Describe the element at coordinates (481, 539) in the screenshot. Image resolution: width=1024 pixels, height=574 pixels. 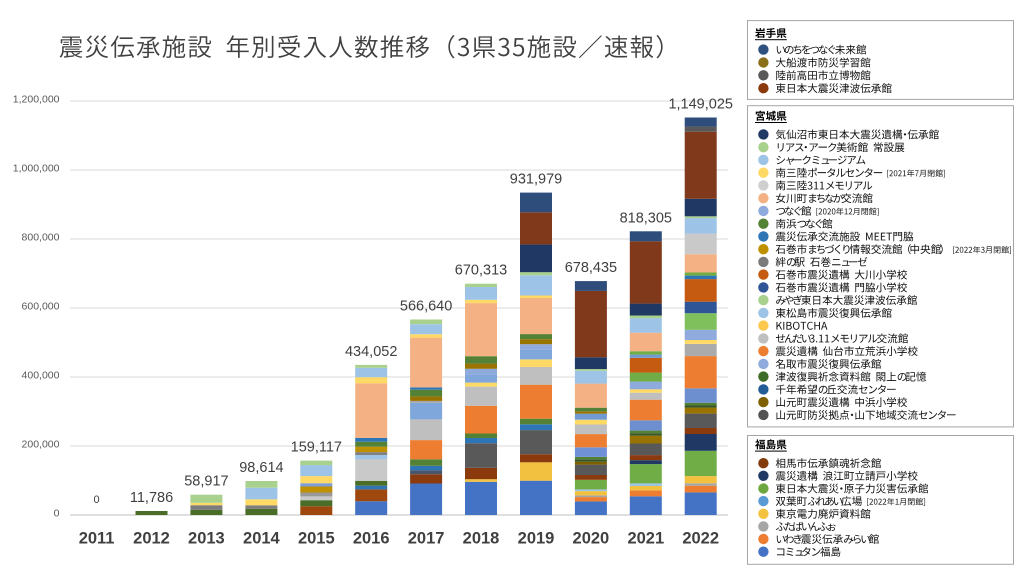
I see `svg-text: 2018` at that location.